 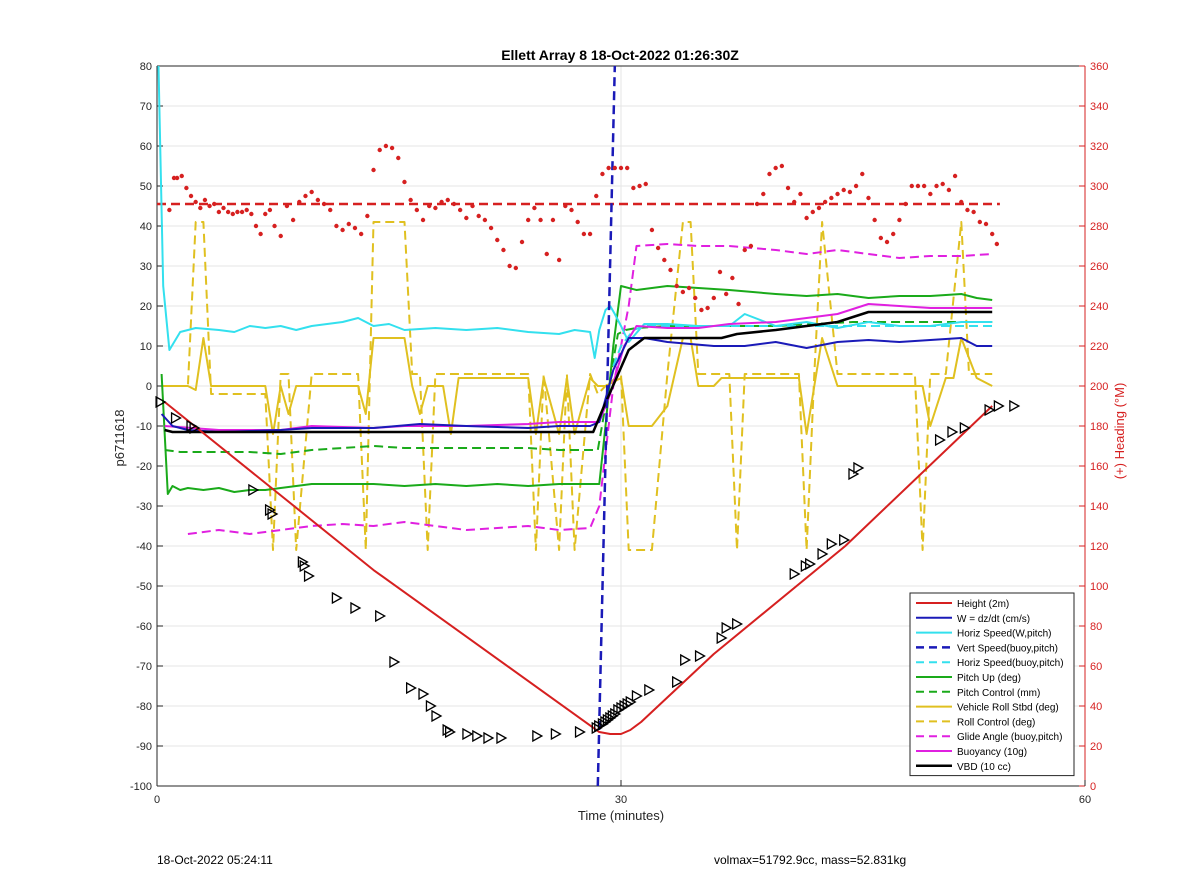 I want to click on legend-label-horiz-speed-buoy-pitch: Horiz Speed(buoy,pitch), so click(x=1010, y=663).